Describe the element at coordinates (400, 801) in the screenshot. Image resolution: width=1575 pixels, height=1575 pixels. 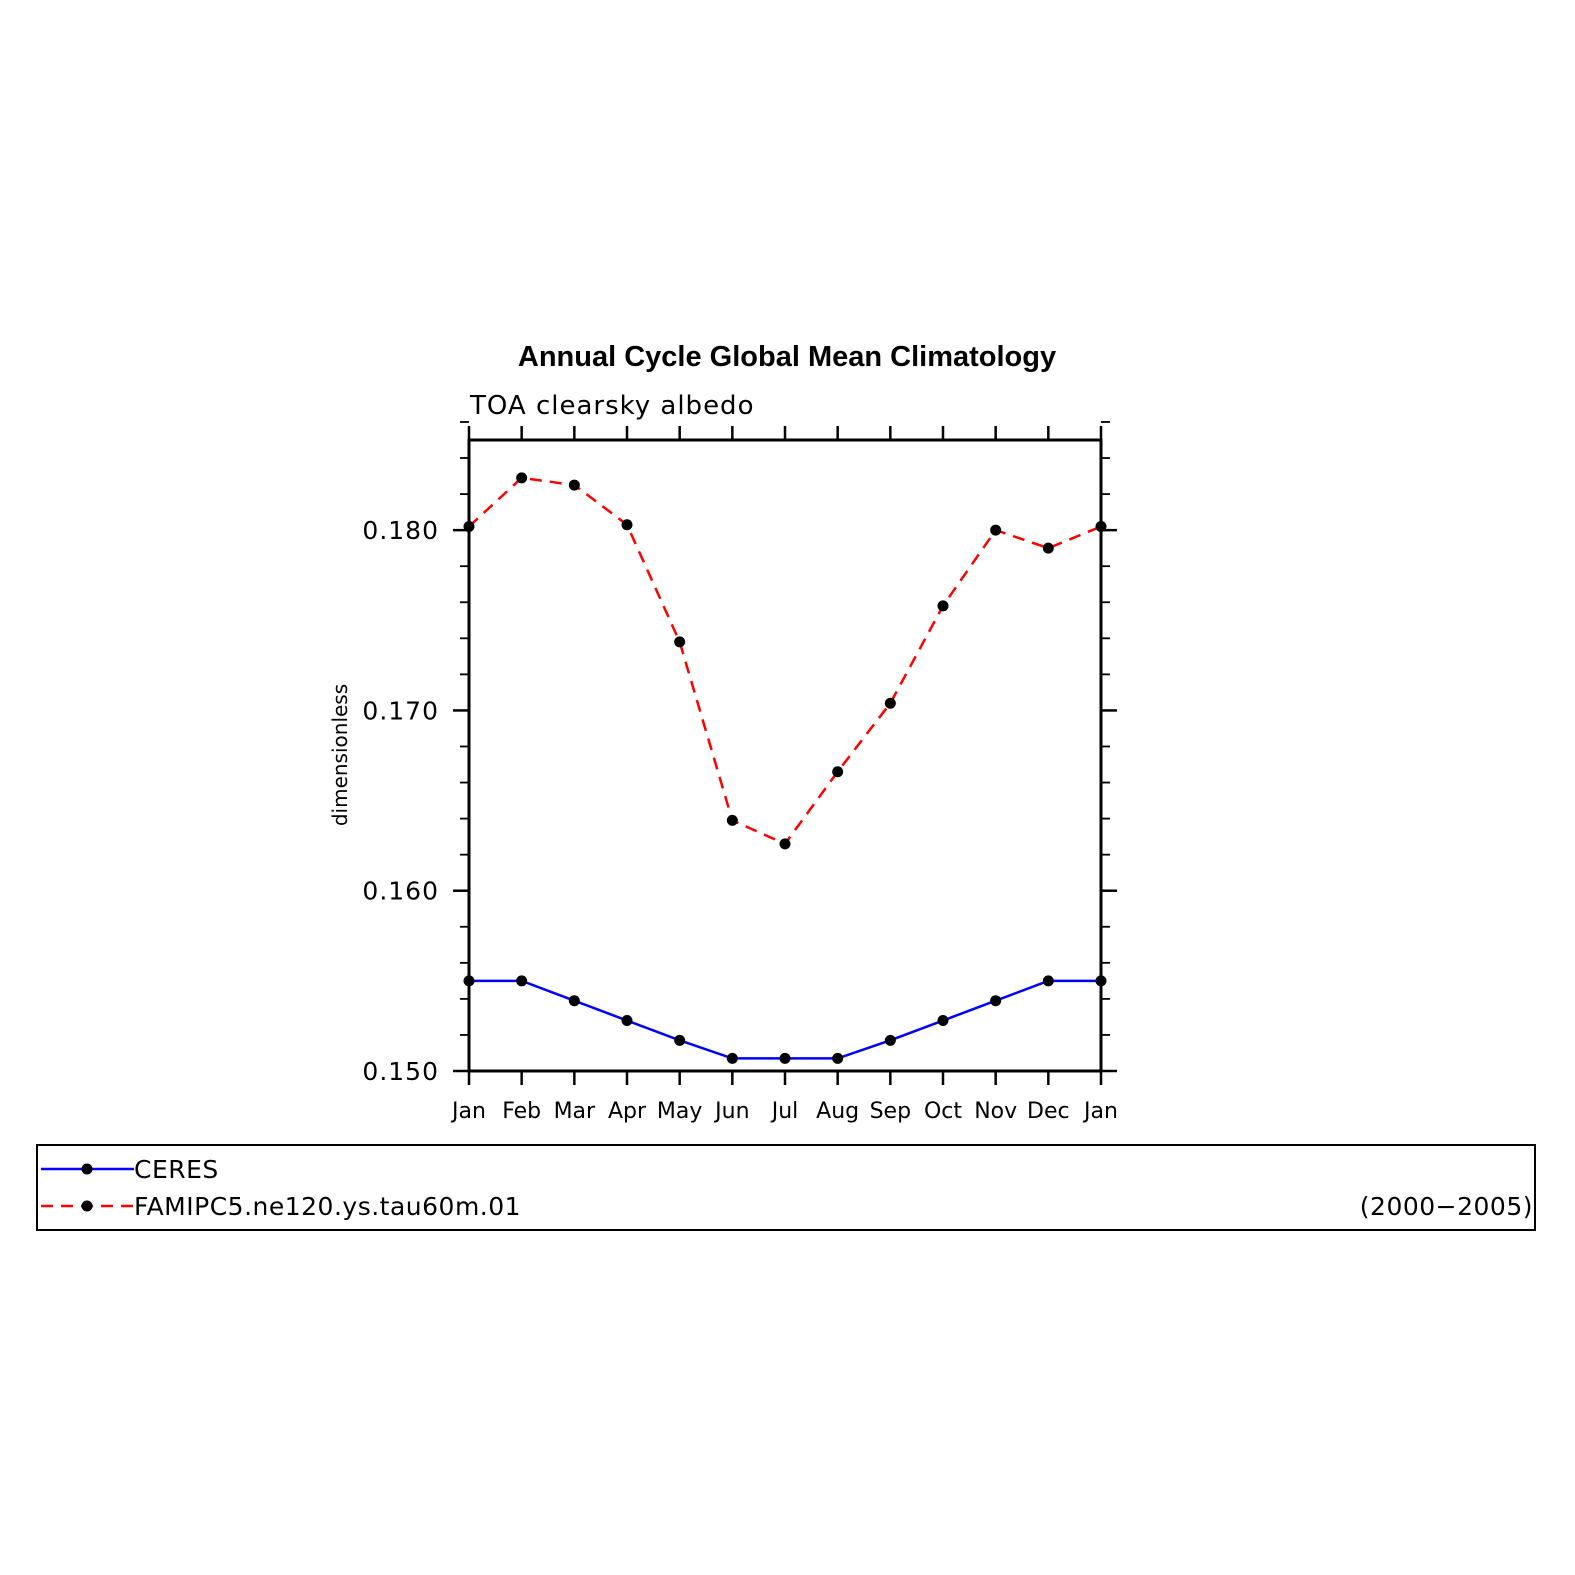
I see `y-tick-labels: 0.150 0.160 0.170 0.180` at that location.